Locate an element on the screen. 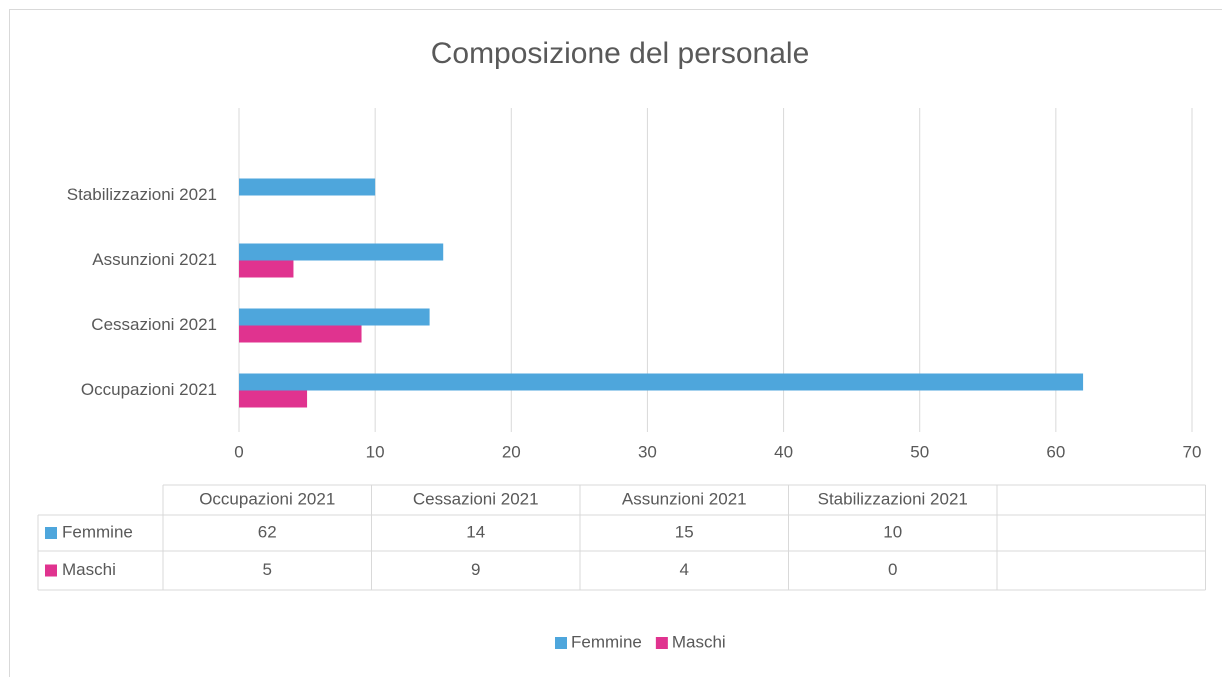 The image size is (1222, 677). x-tick-label: 60 is located at coordinates (1055, 451).